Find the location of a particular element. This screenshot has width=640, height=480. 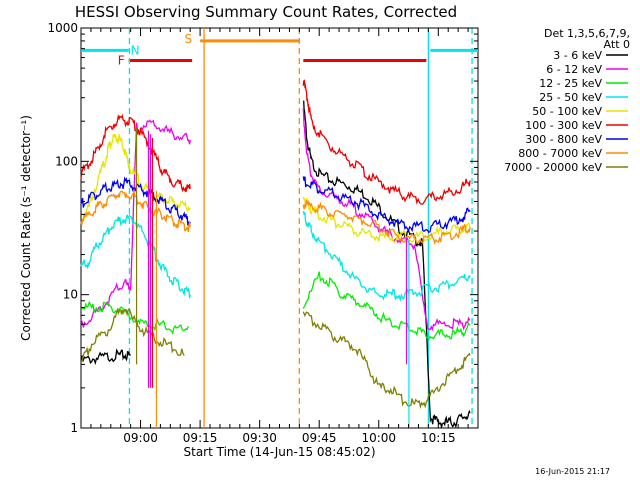

x-tick-label: 09:30 is located at coordinates (259, 438).